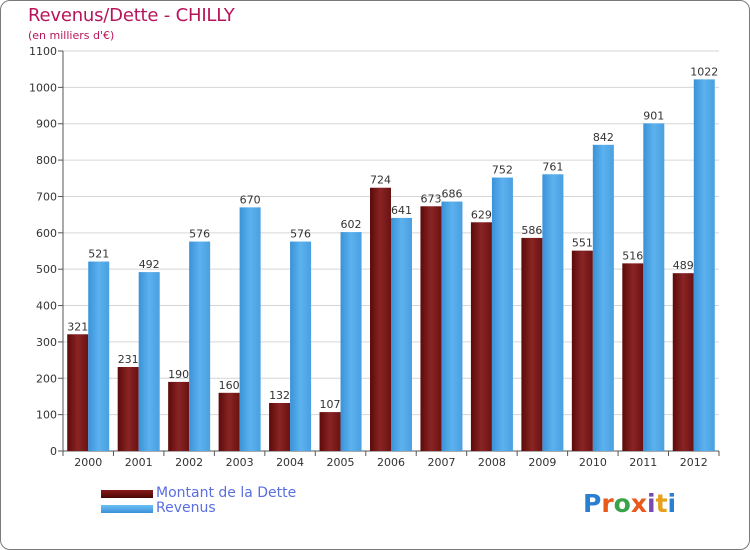 This screenshot has height=550, width=750. I want to click on chart-subtitle: (en milliers d'€), so click(71, 35).